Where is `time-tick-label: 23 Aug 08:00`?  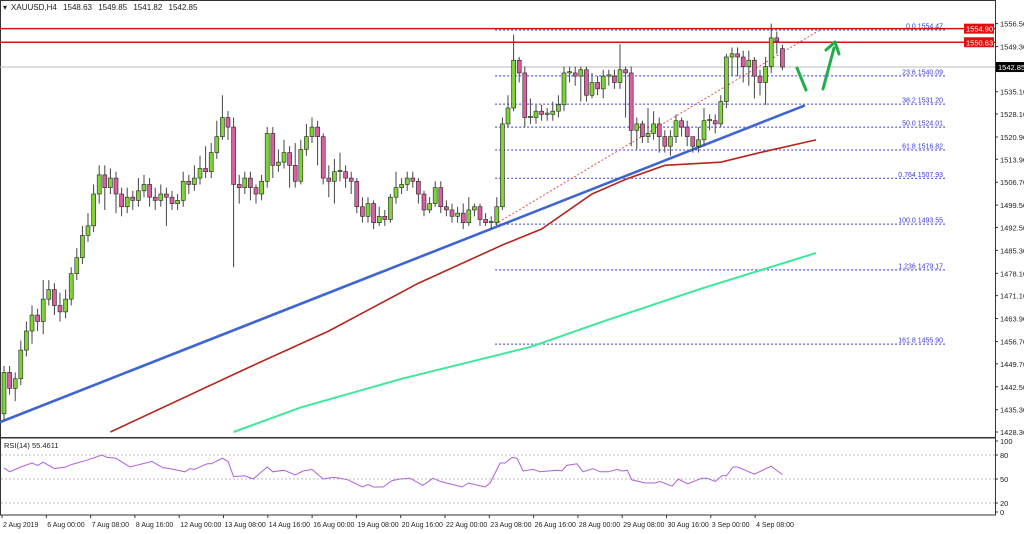
time-tick-label: 23 Aug 08:00 is located at coordinates (510, 525).